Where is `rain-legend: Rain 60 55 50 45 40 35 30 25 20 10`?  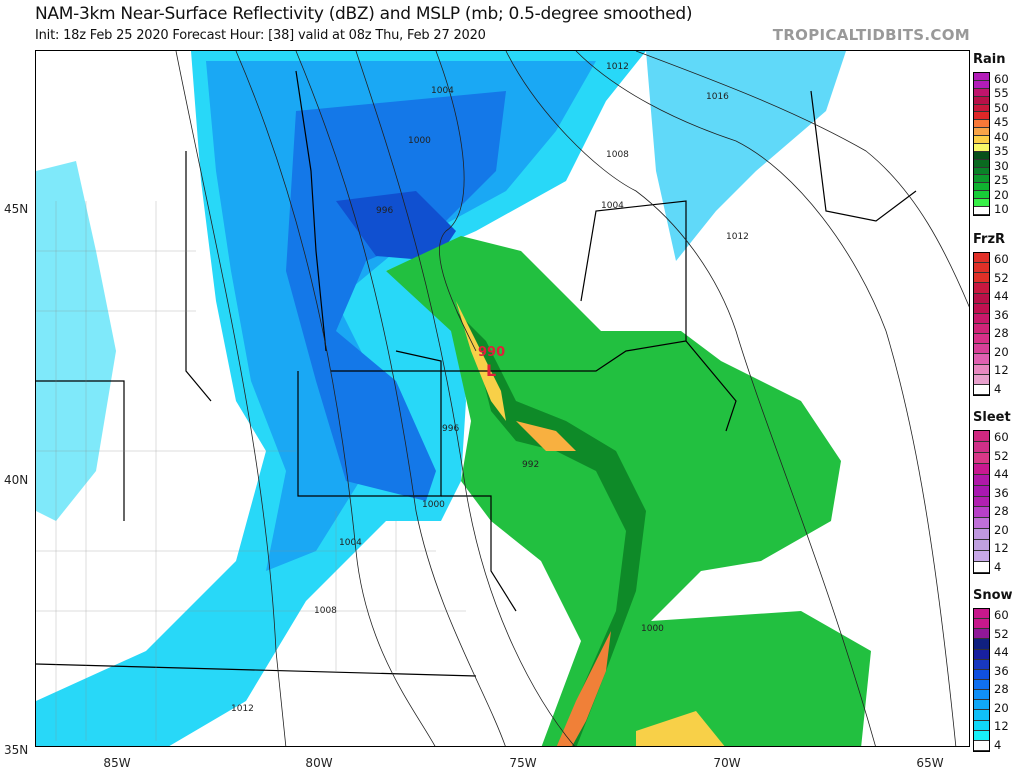 rain-legend: Rain 60 55 50 45 40 35 30 25 20 10 is located at coordinates (998, 136).